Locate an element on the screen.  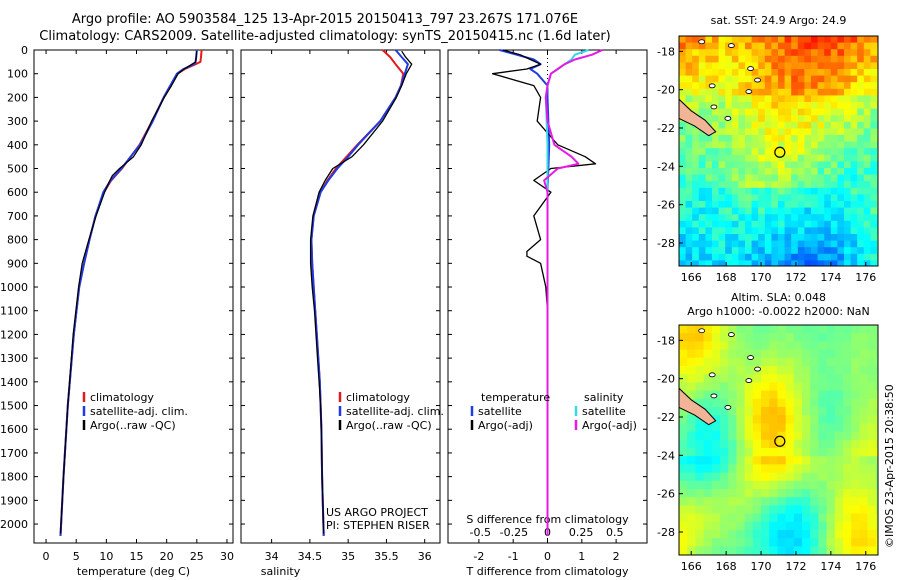
sla-map-field is located at coordinates (778, 440).